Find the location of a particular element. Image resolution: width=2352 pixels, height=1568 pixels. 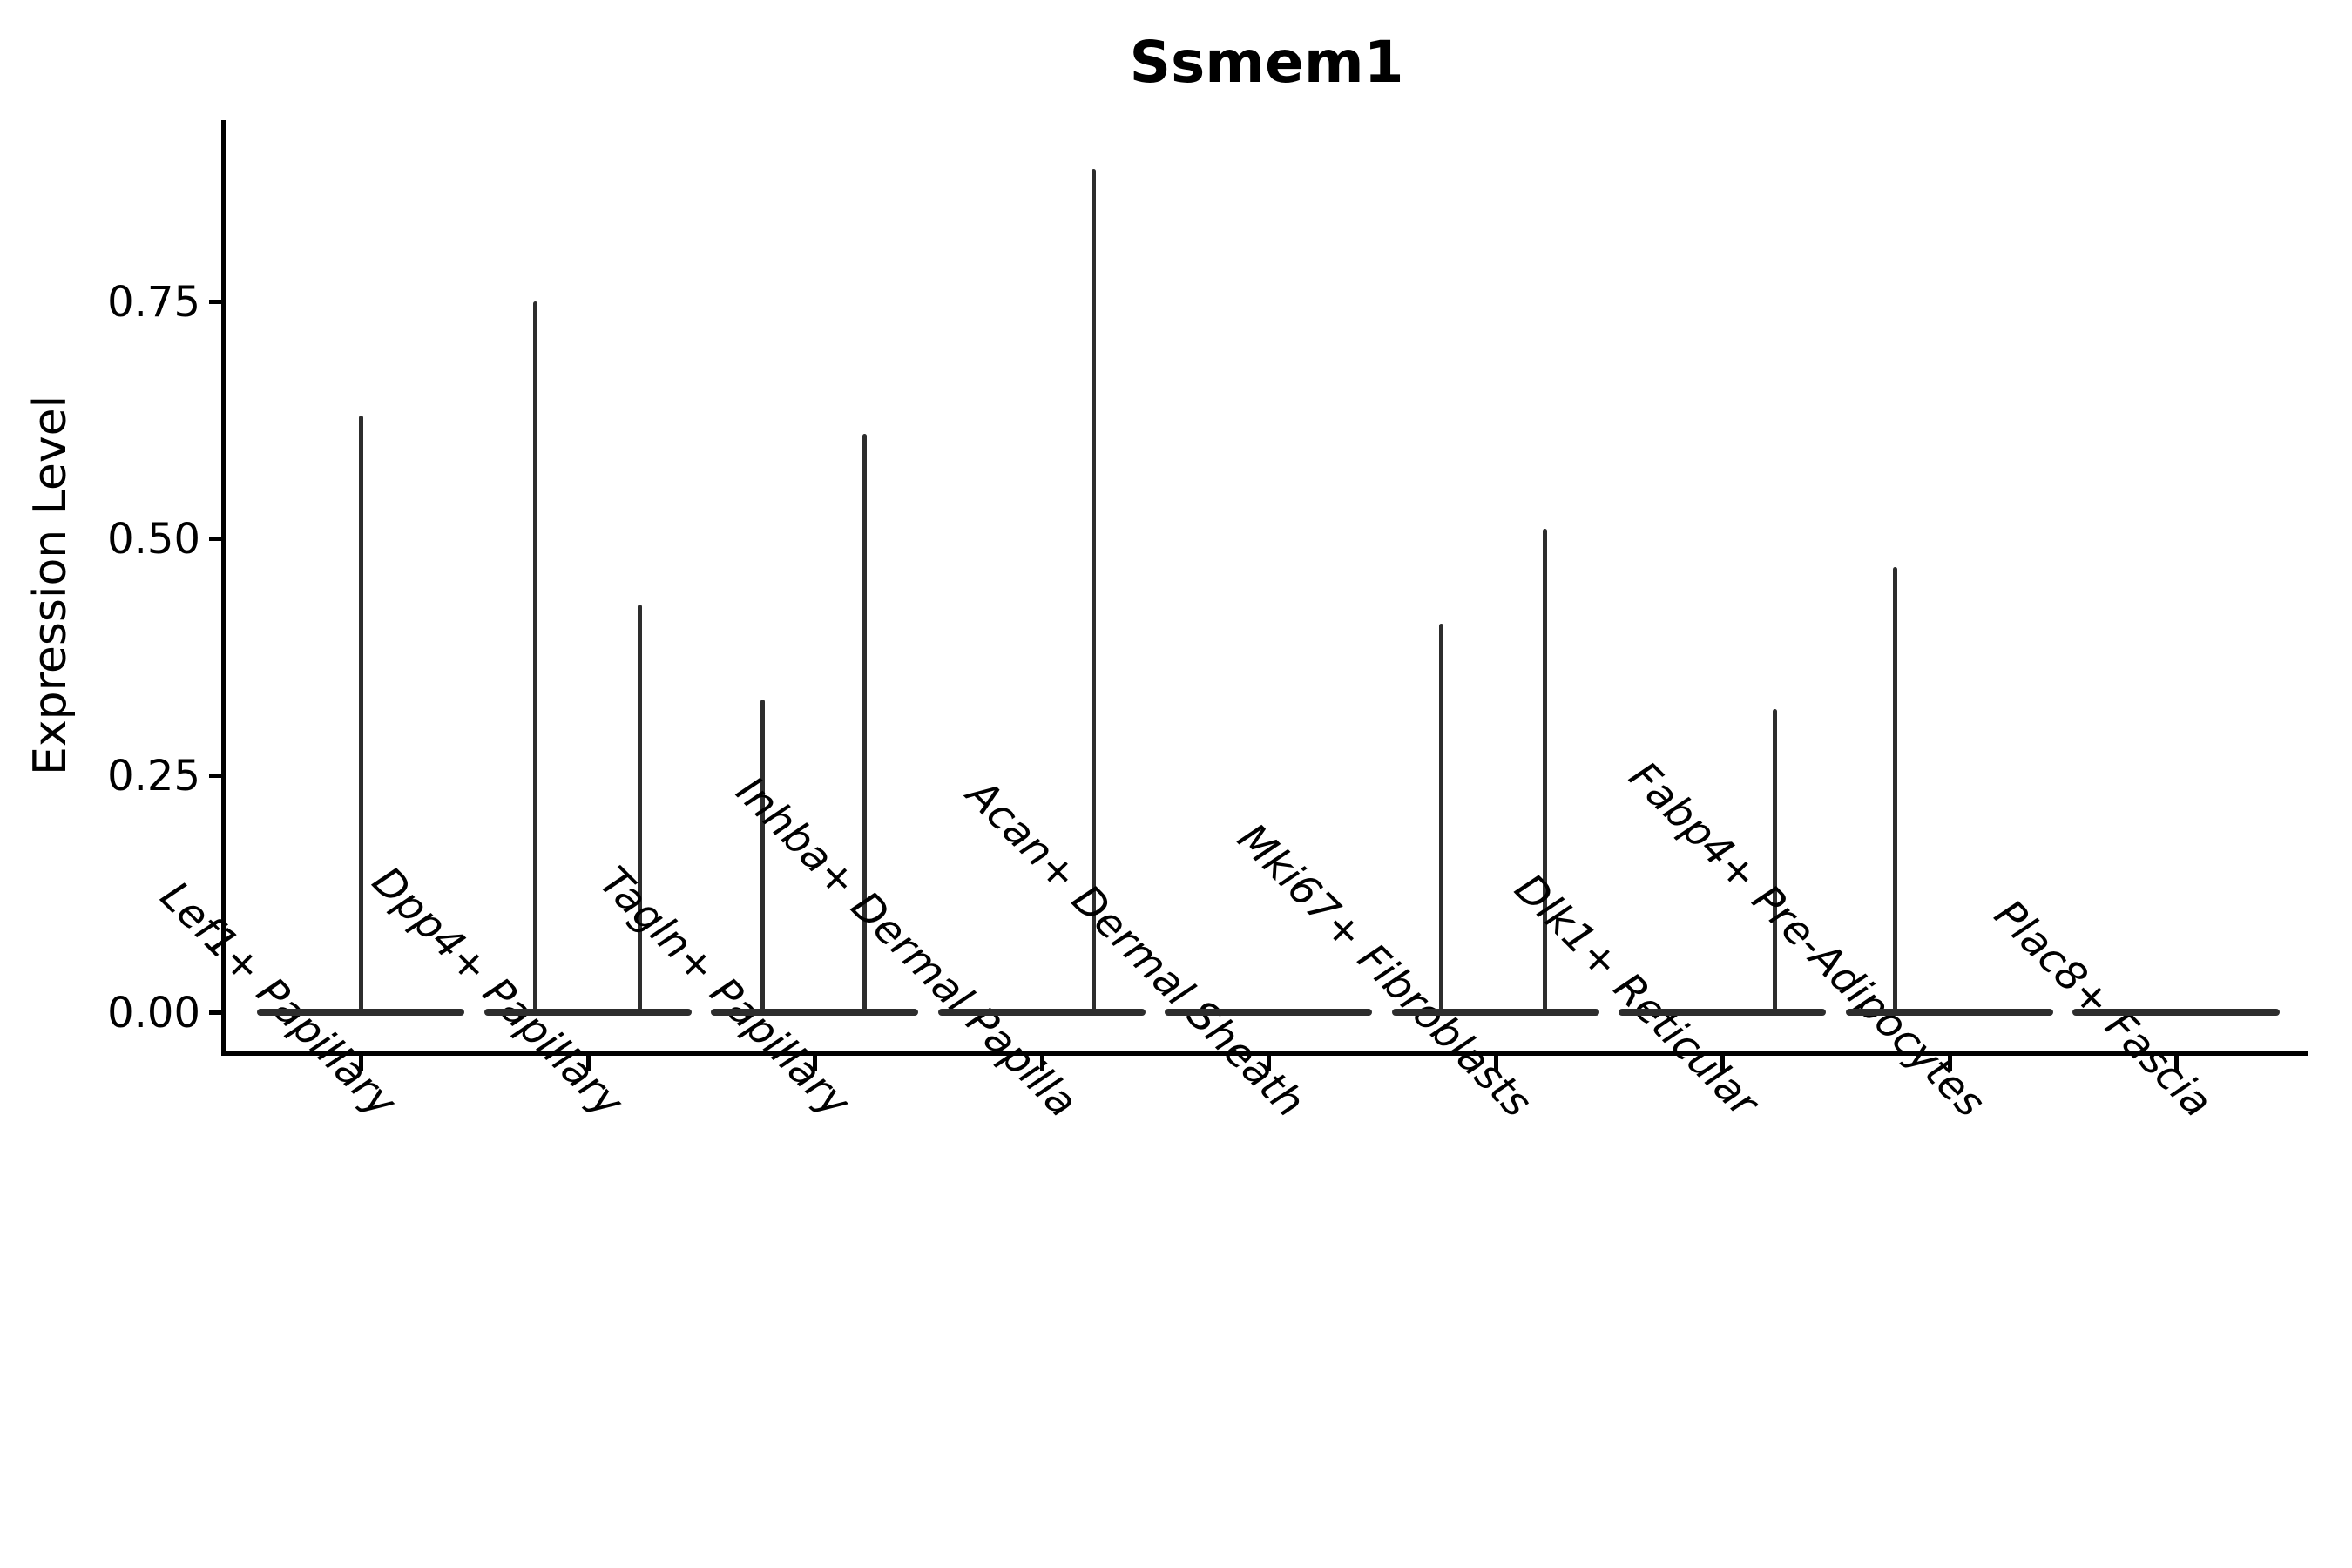

y-tick-label: 0.50 is located at coordinates (153, 539).